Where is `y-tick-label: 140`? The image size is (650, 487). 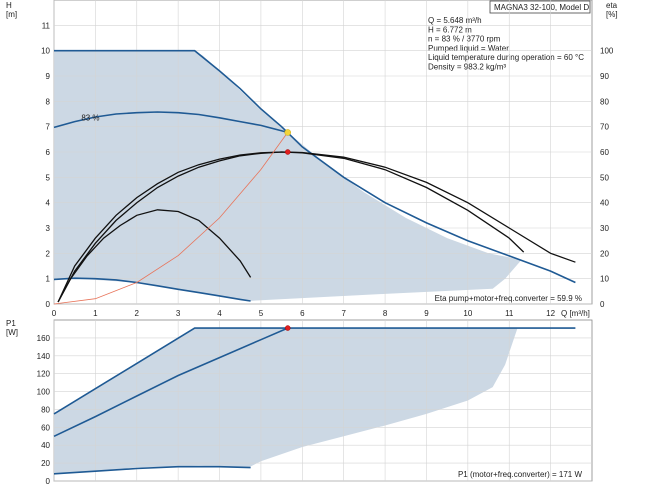
y-tick-label: 140 is located at coordinates (44, 356).